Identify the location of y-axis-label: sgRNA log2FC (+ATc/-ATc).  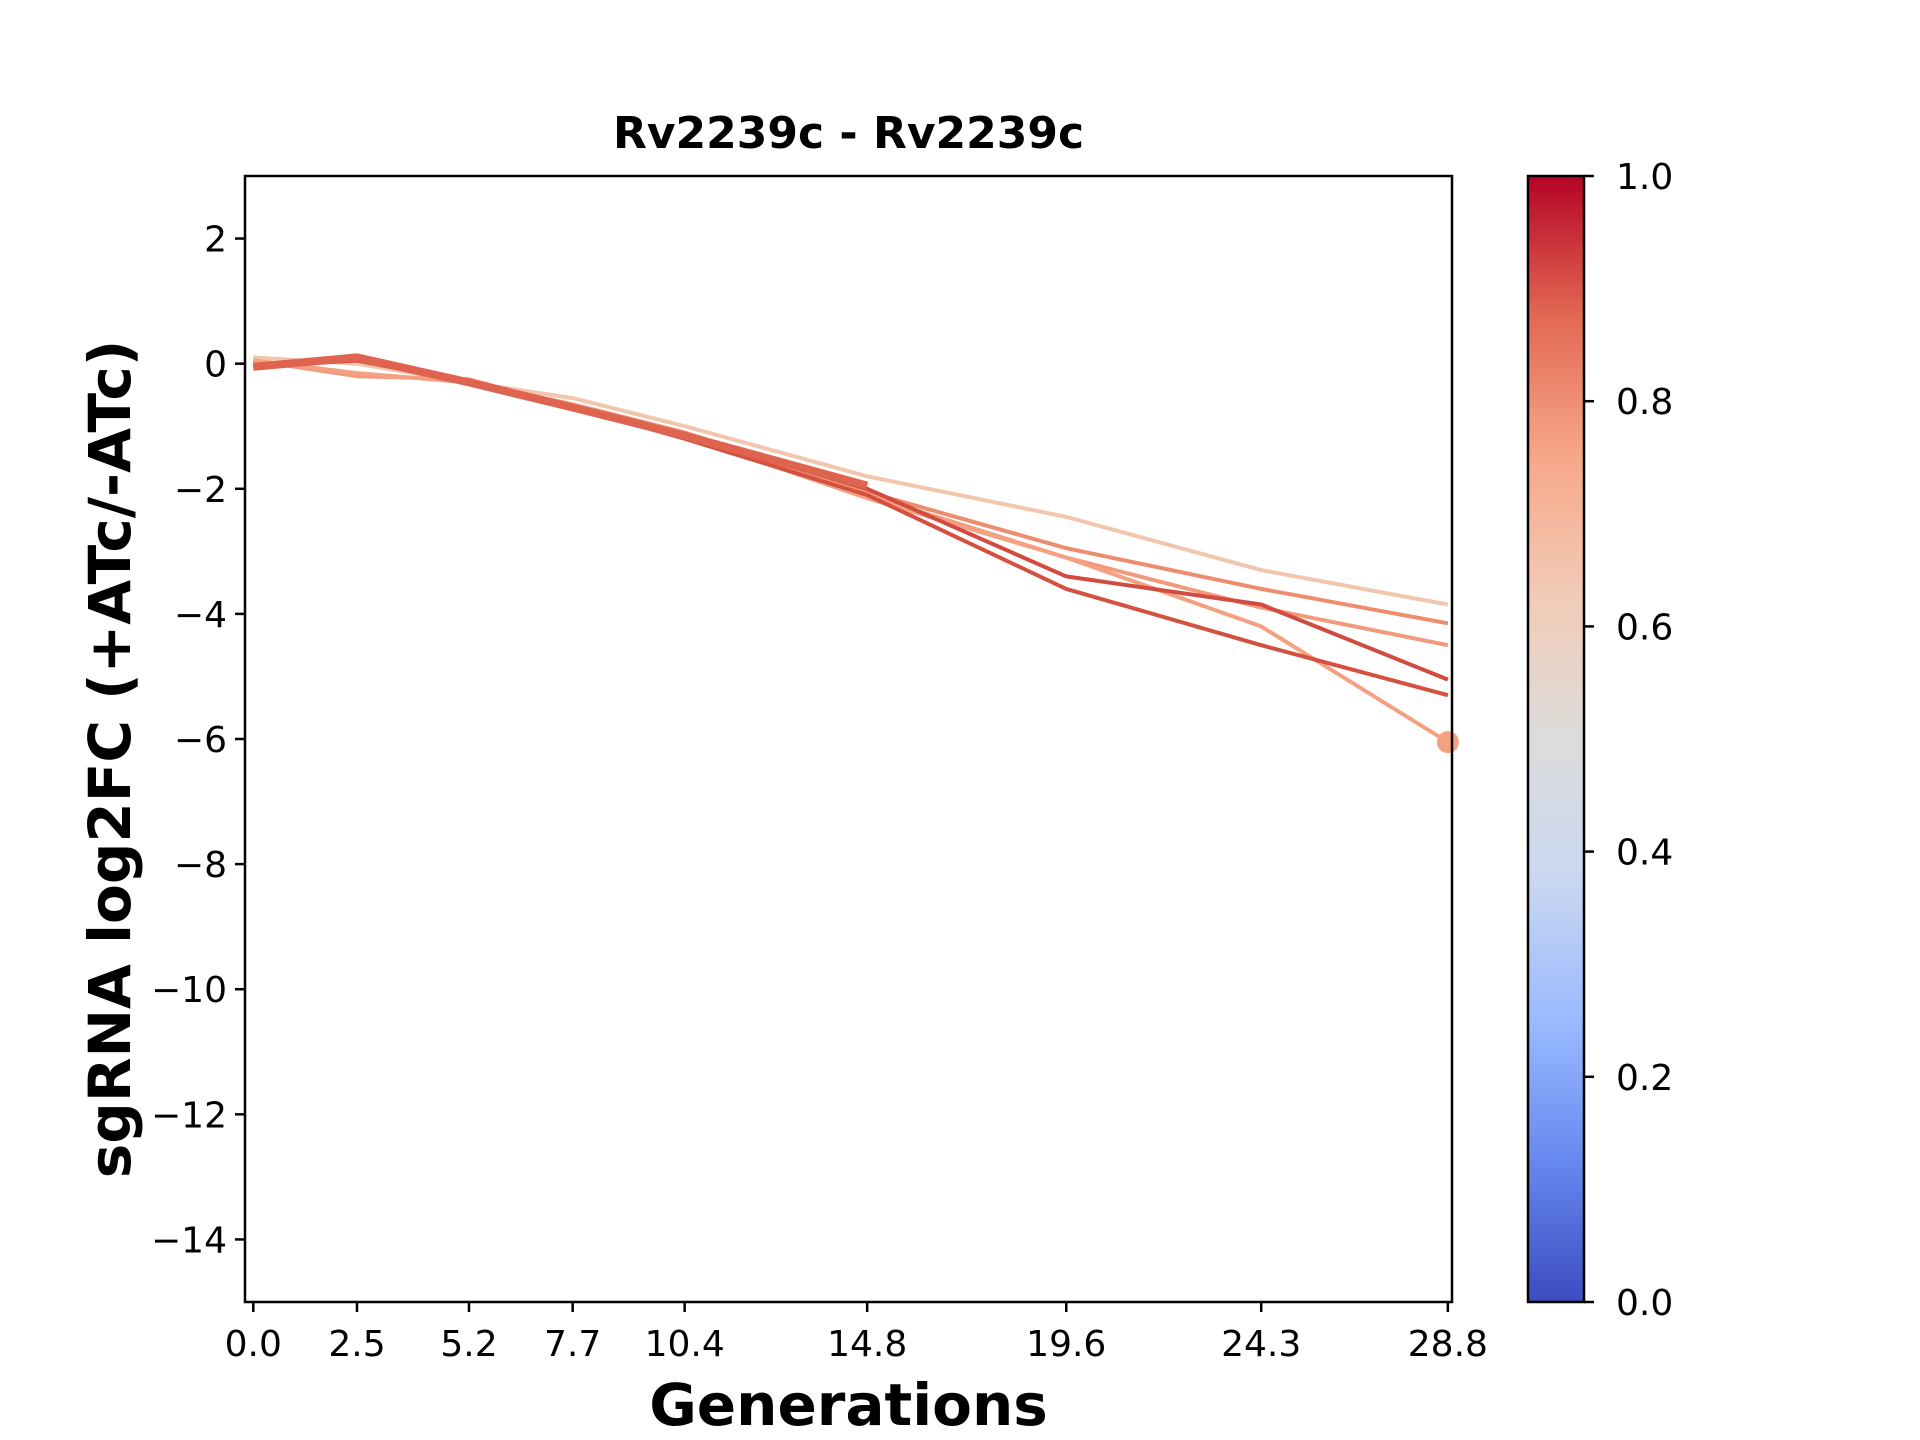
(110, 759).